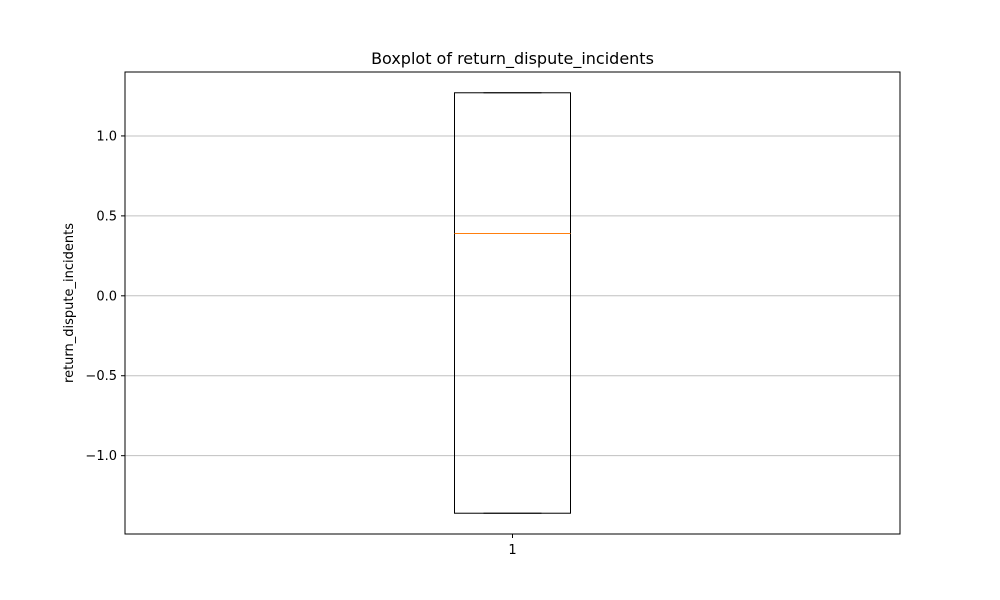  I want to click on y-tick-label: −0.5, so click(101, 376).